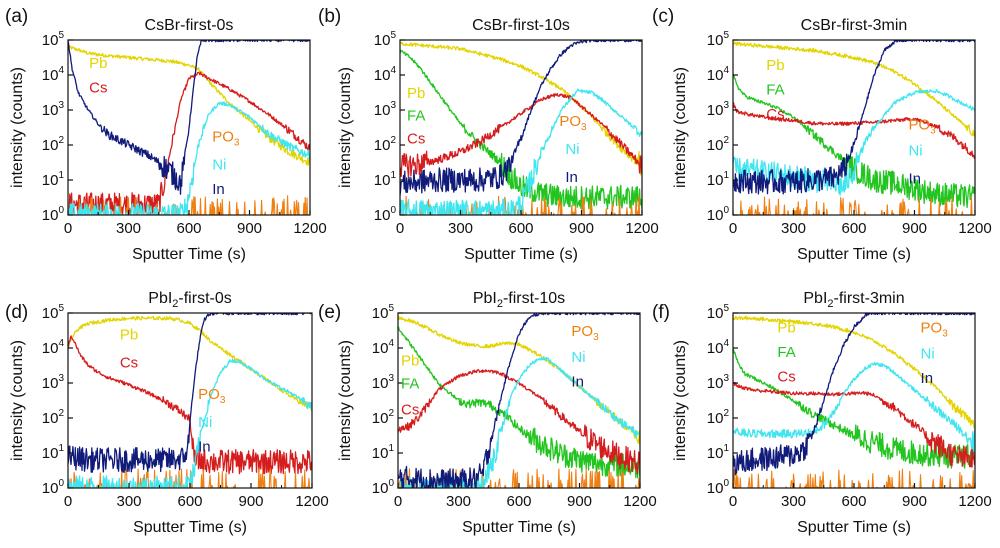 The height and width of the screenshot is (548, 1000). What do you see at coordinates (521, 25) in the screenshot?
I see `panel-title: CsBr-first-10s` at bounding box center [521, 25].